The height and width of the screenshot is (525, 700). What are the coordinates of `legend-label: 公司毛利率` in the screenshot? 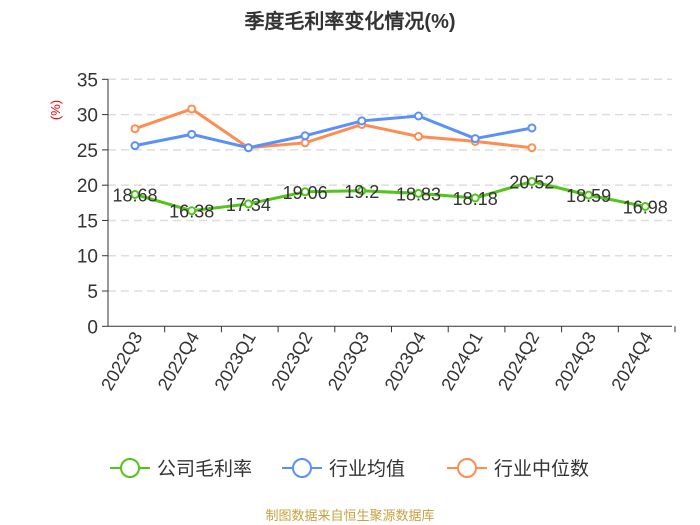 It's located at (204, 469).